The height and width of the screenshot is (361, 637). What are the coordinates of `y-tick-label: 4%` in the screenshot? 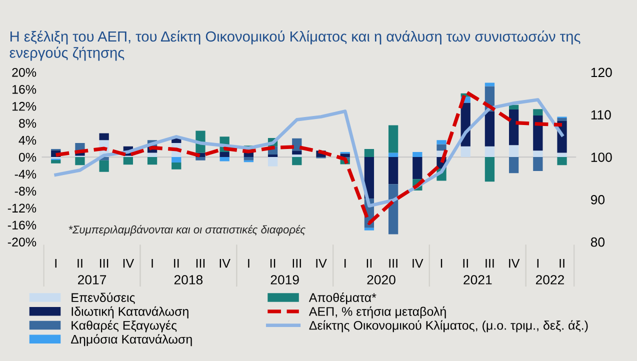 It's located at (27, 140).